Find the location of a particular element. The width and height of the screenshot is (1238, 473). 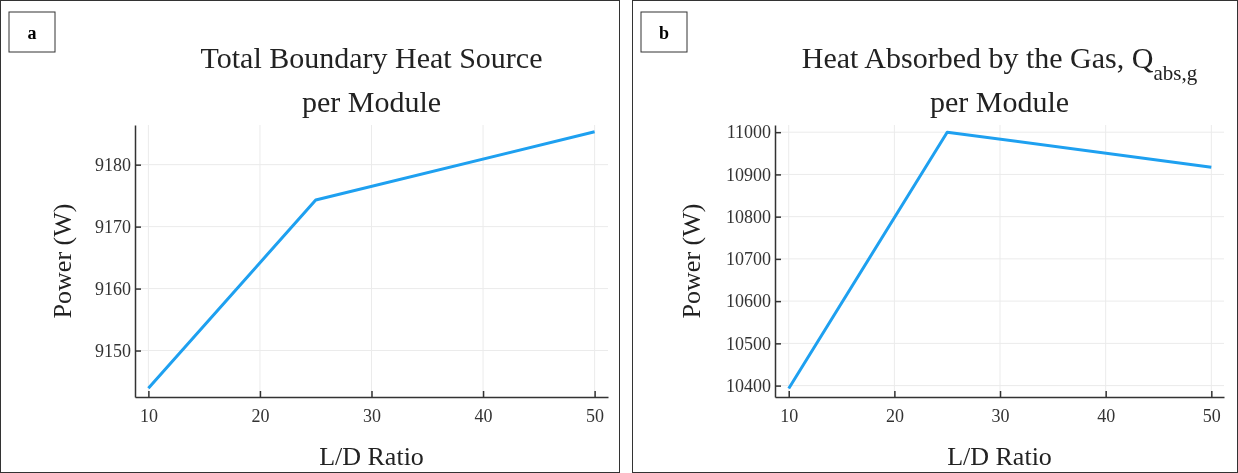

y-tick-label: 11000 is located at coordinates (748, 132).